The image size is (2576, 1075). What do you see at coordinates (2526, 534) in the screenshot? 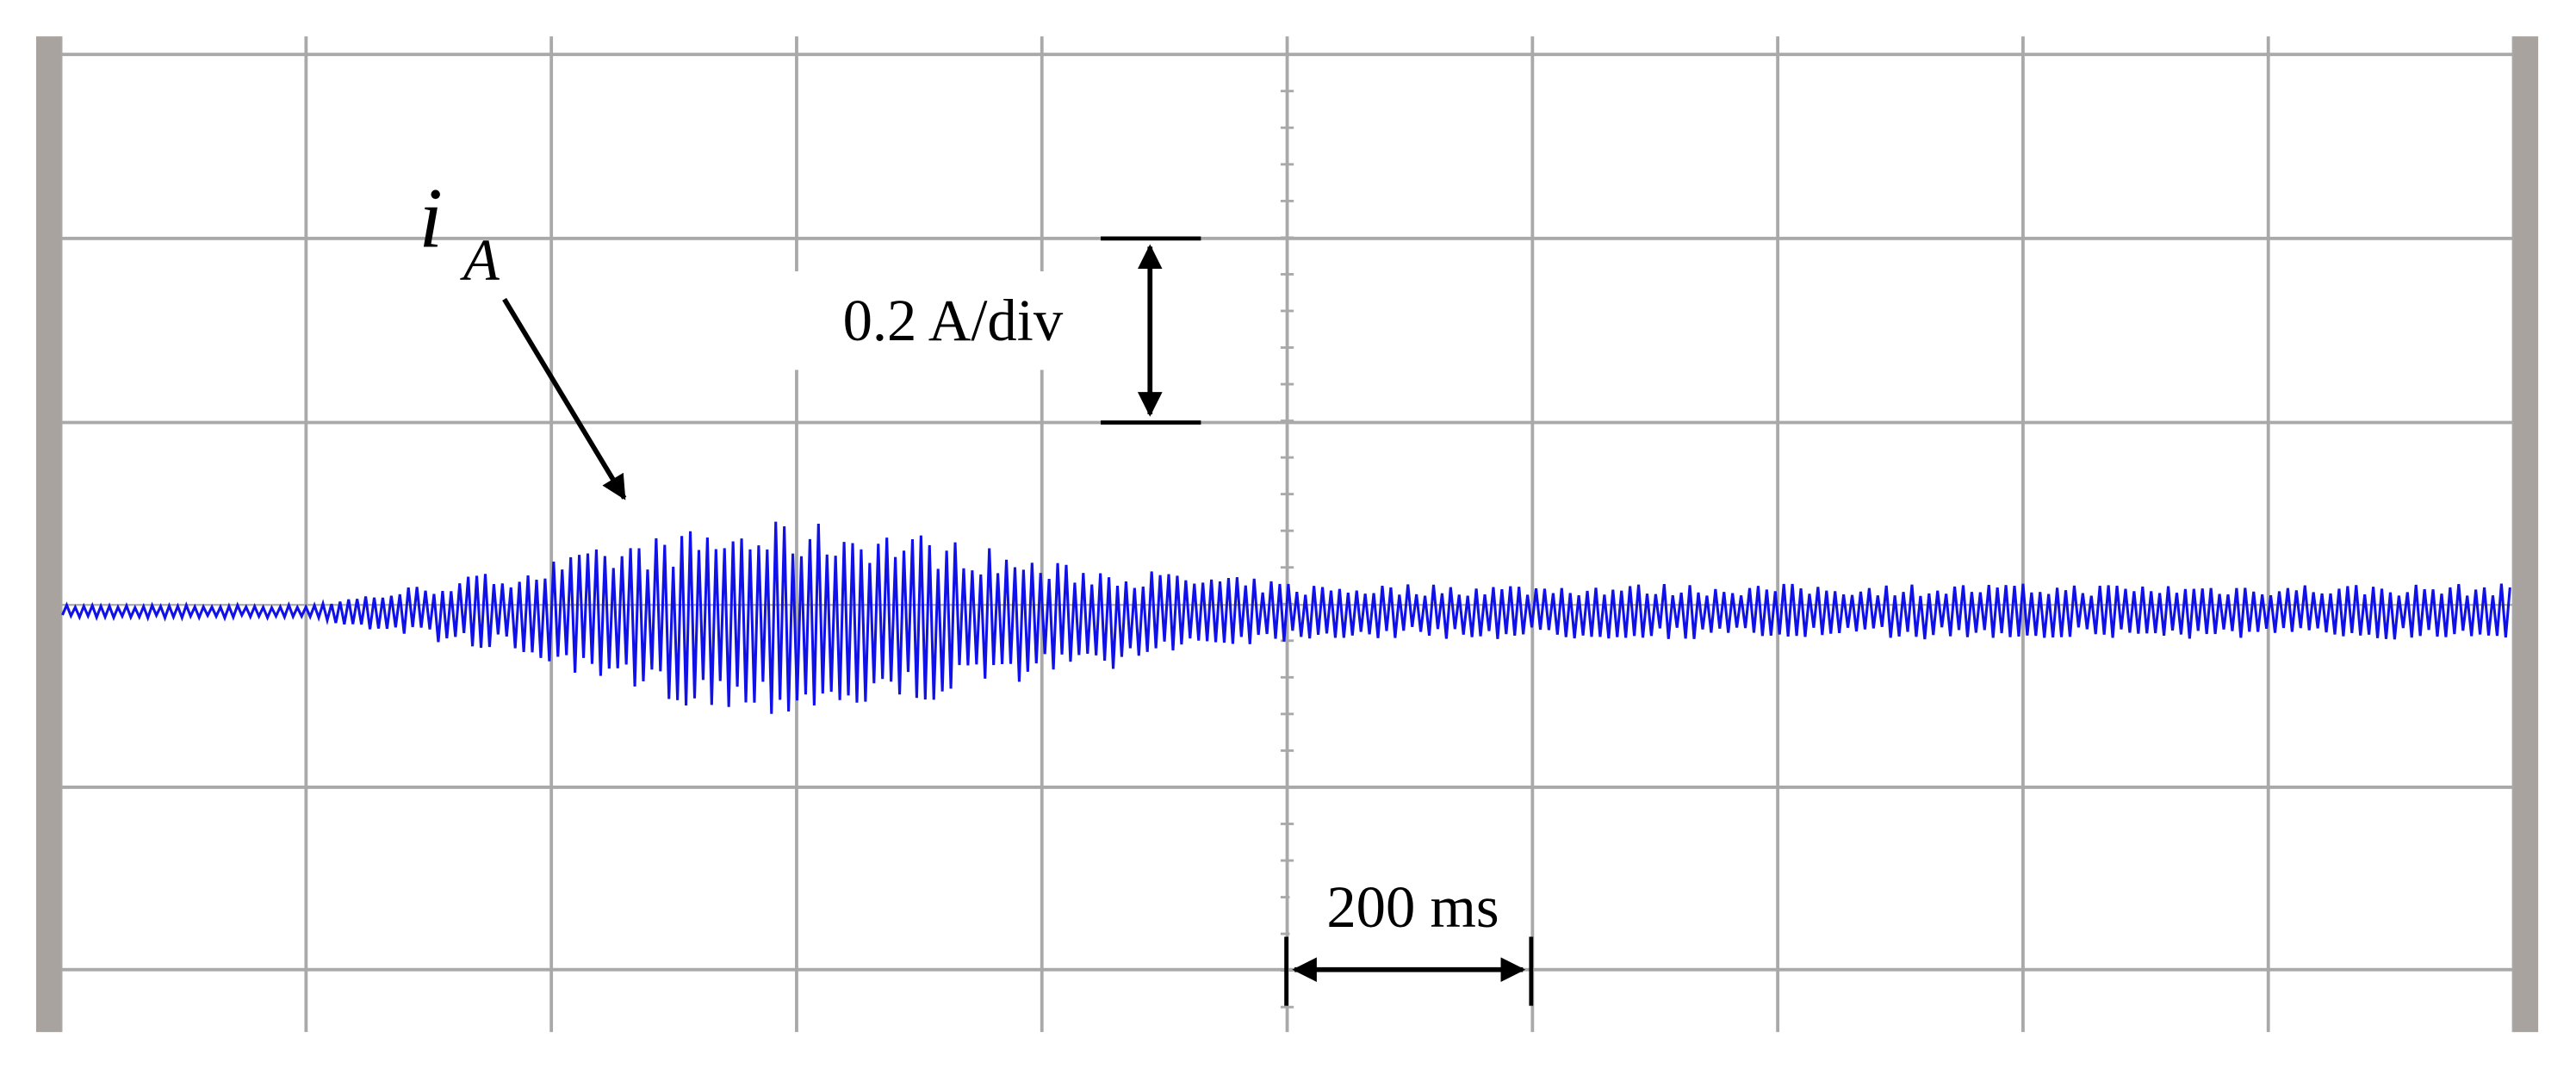
I see `right-border` at bounding box center [2526, 534].